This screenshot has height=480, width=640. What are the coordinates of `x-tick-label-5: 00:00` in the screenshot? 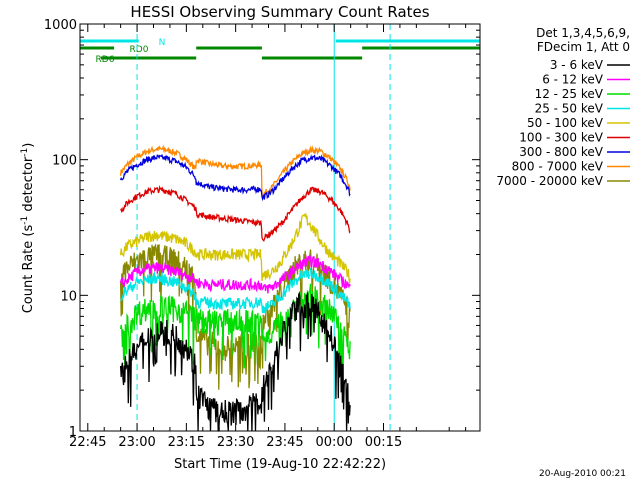 It's located at (333, 442).